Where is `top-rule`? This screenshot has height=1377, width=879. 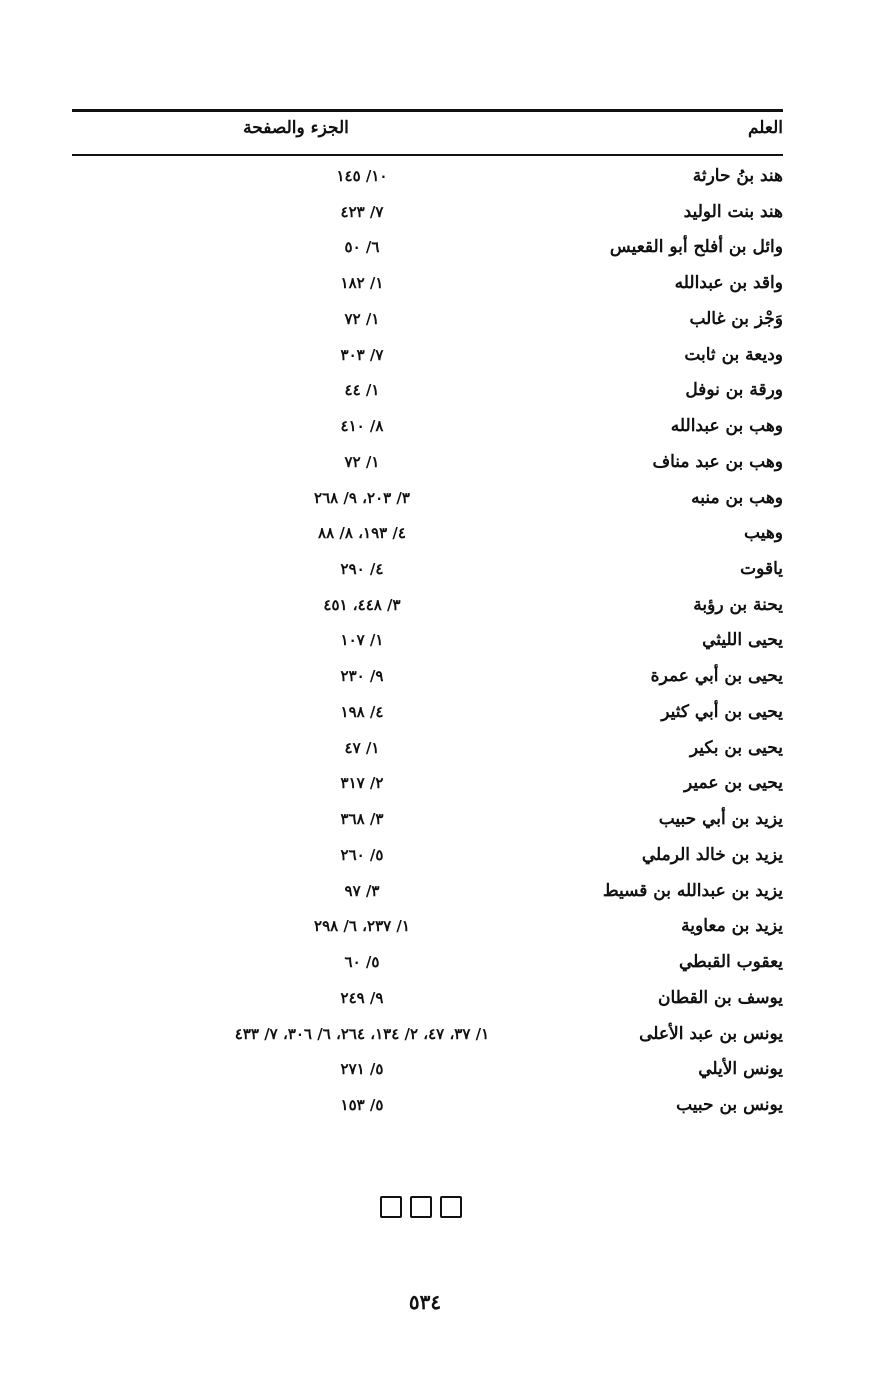 top-rule is located at coordinates (427, 110).